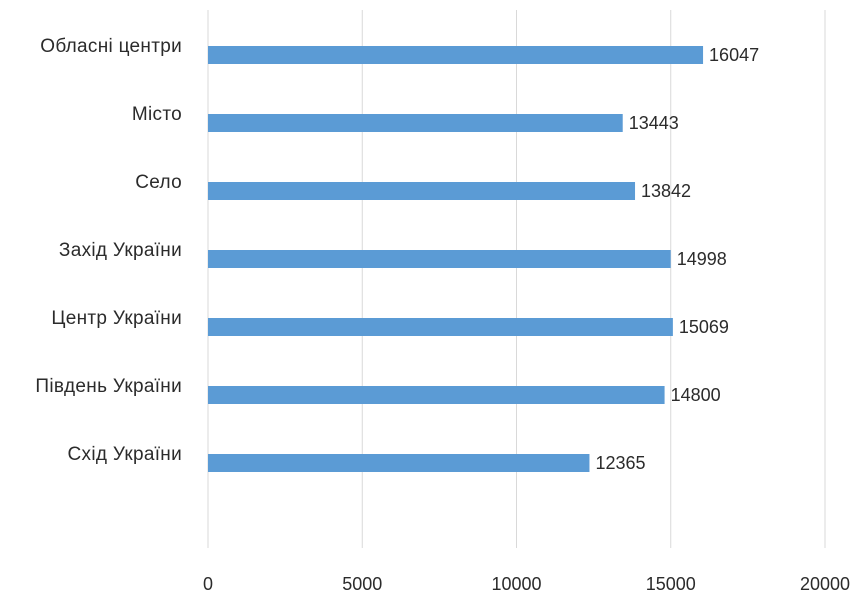 This screenshot has height=603, width=857. Describe the element at coordinates (620, 463) in the screenshot. I see `data-label-6: 12365` at that location.